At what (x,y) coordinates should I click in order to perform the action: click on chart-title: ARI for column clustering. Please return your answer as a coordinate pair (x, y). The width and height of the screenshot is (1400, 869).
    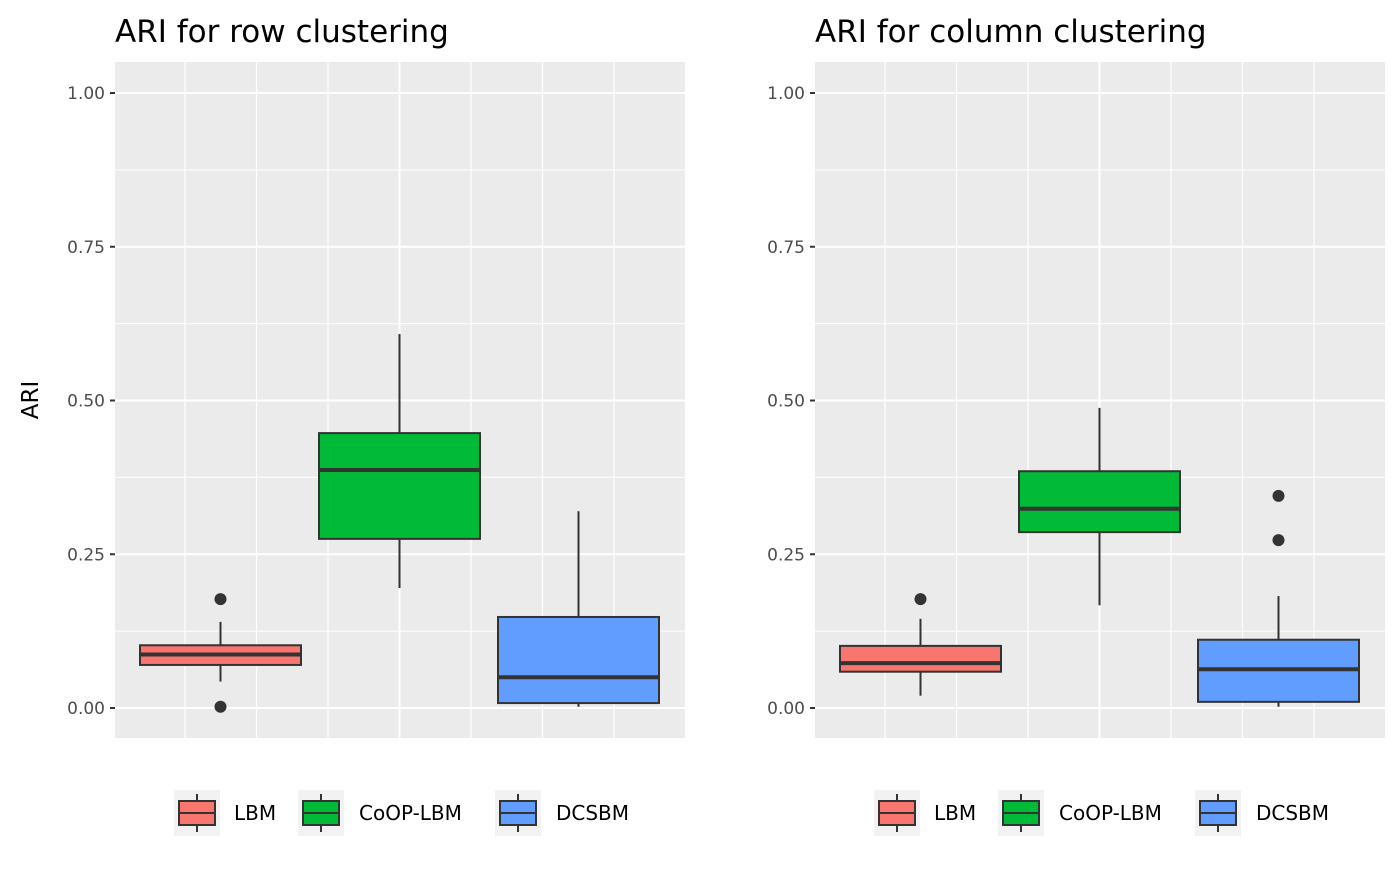
    Looking at the image, I should click on (1011, 32).